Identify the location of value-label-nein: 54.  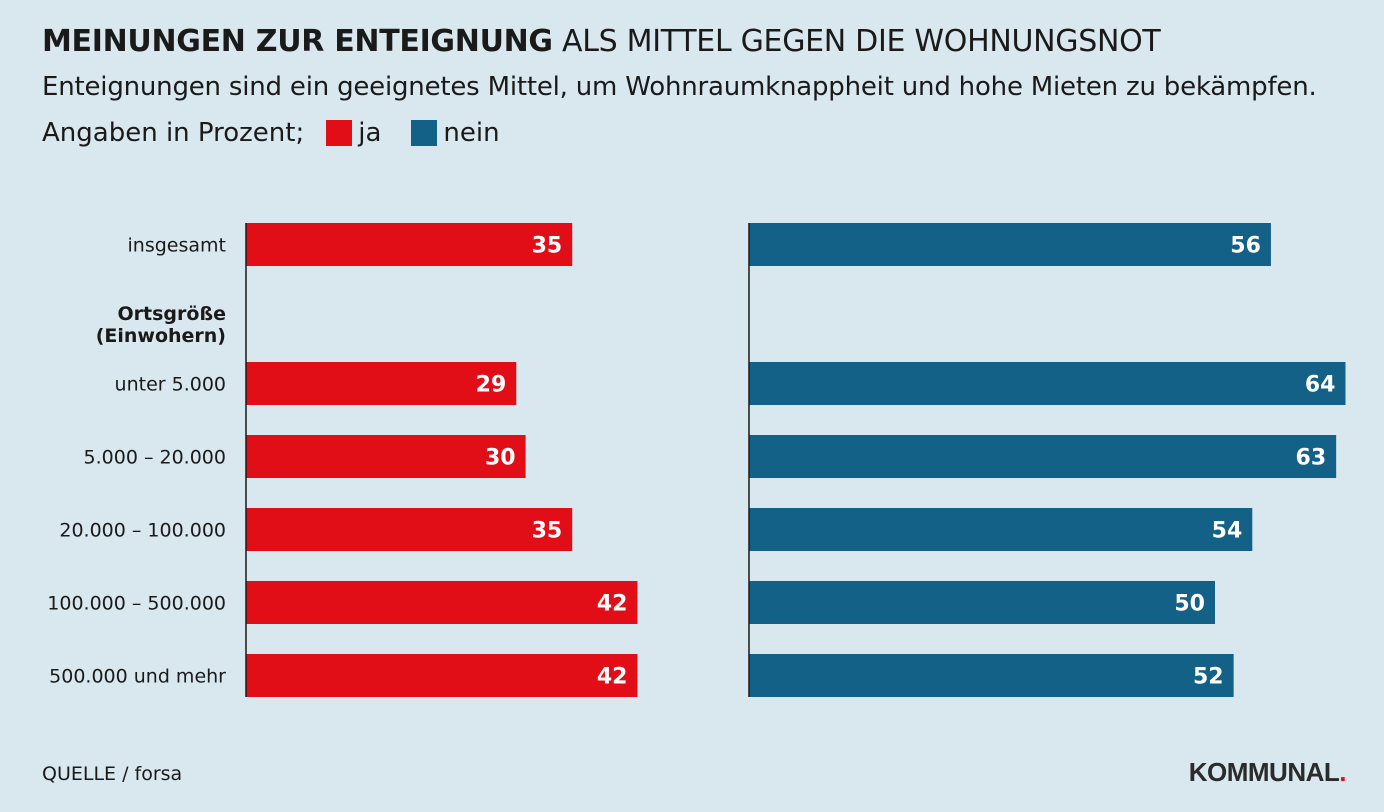
(1227, 531).